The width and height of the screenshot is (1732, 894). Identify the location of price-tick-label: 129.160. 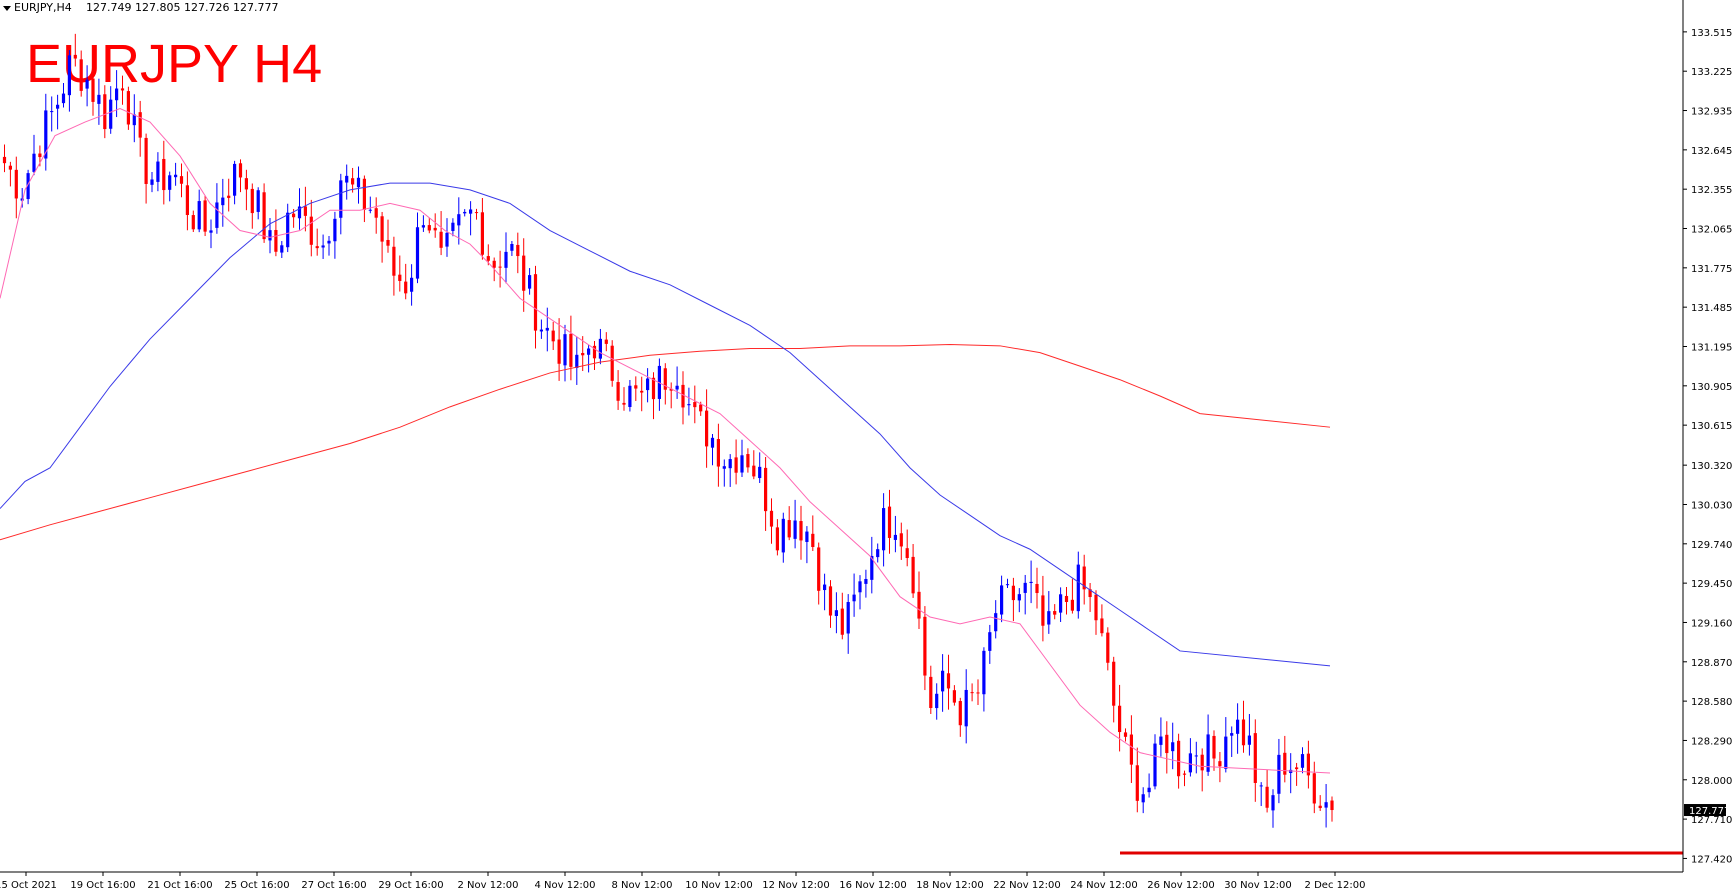
(1711, 623).